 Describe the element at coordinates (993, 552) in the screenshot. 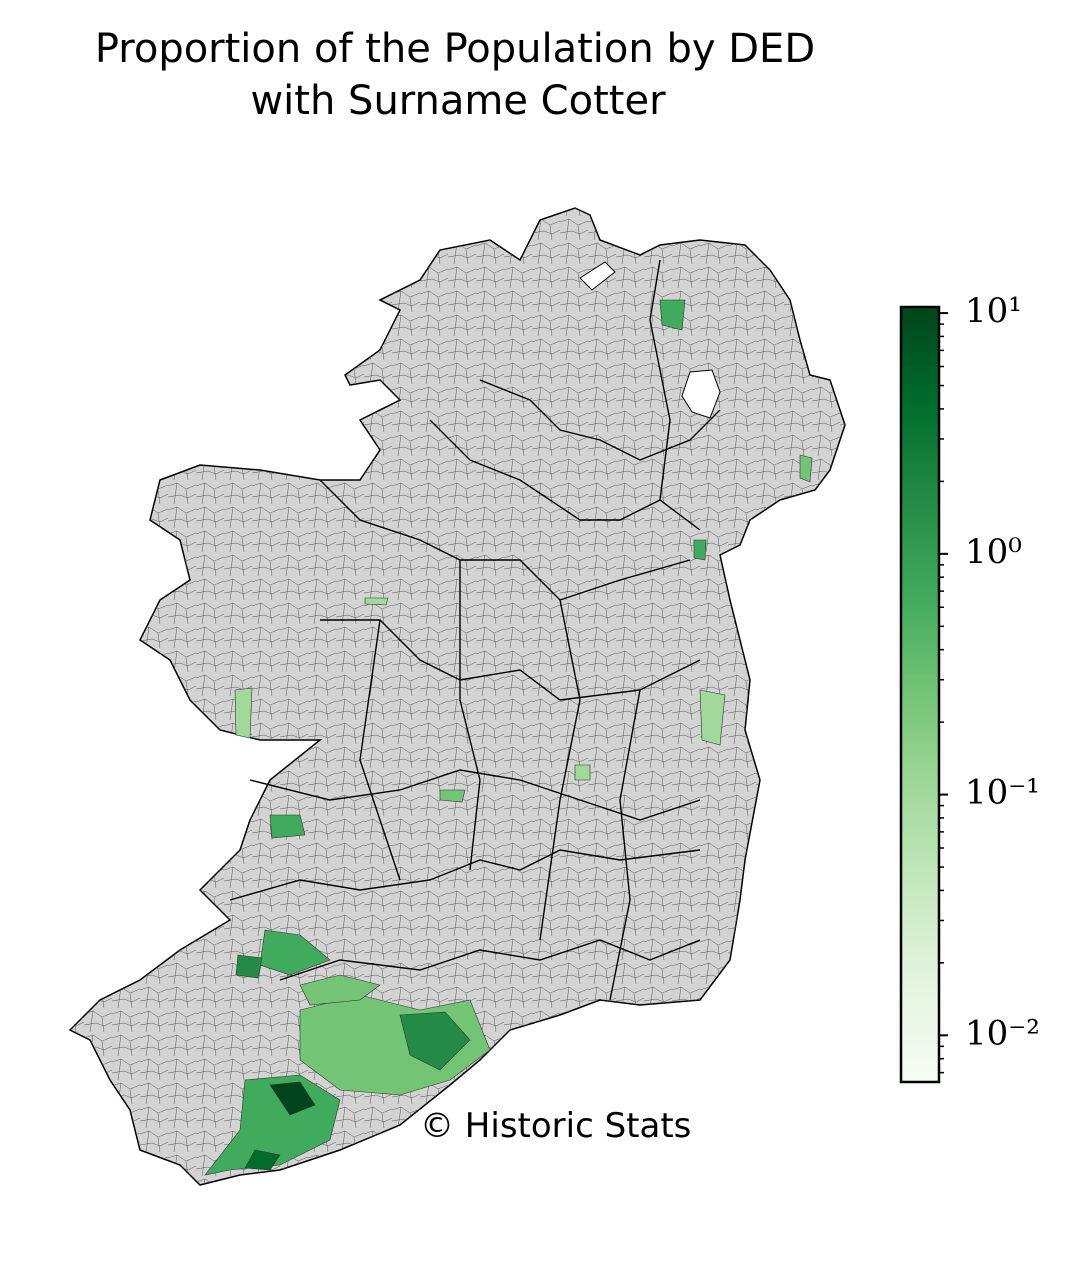

I see `colorbar-tick-label: 10⁰` at that location.